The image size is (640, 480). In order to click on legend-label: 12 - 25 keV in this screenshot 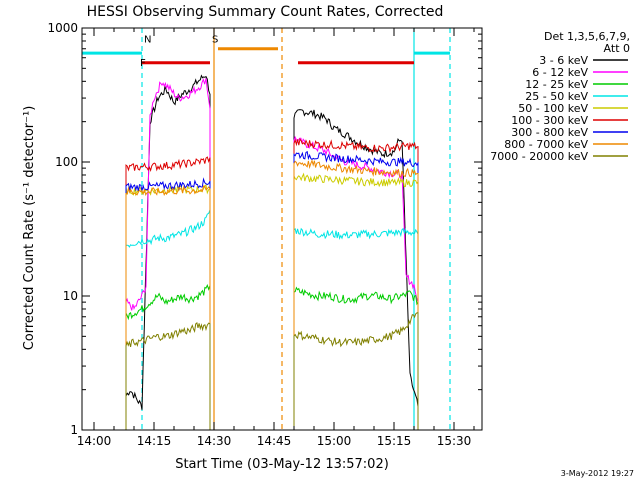, I will do `click(556, 84)`.